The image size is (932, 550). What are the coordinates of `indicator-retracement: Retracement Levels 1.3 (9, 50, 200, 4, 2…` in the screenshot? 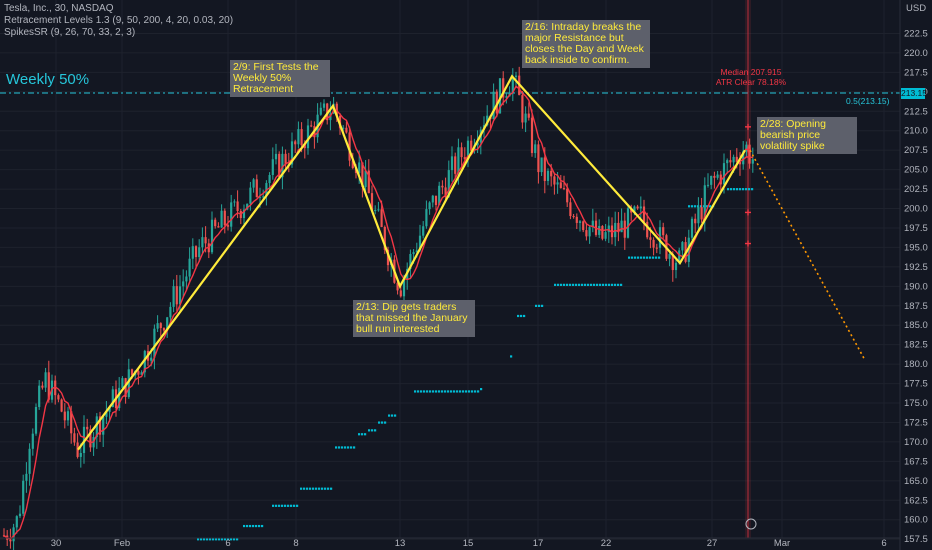 It's located at (119, 20).